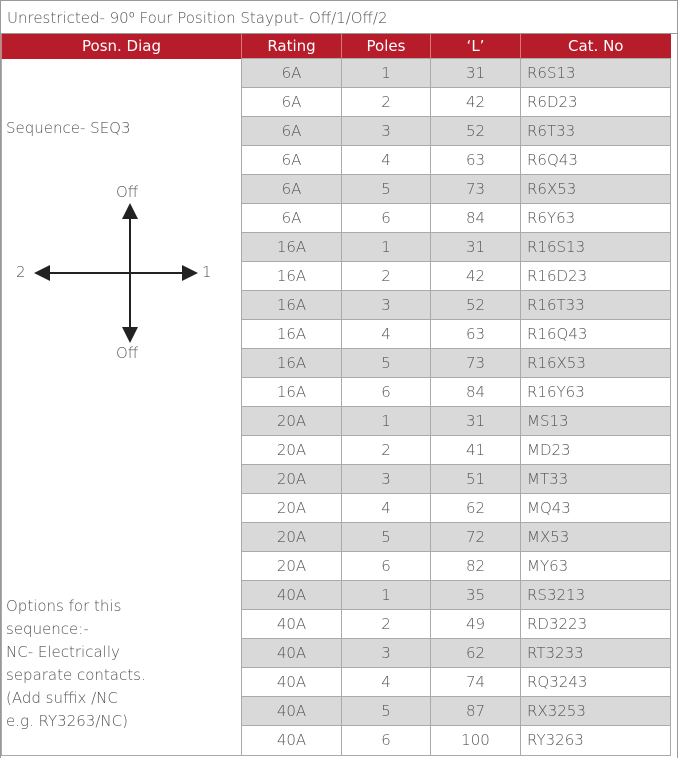  What do you see at coordinates (386, 624) in the screenshot?
I see `cell: 2` at bounding box center [386, 624].